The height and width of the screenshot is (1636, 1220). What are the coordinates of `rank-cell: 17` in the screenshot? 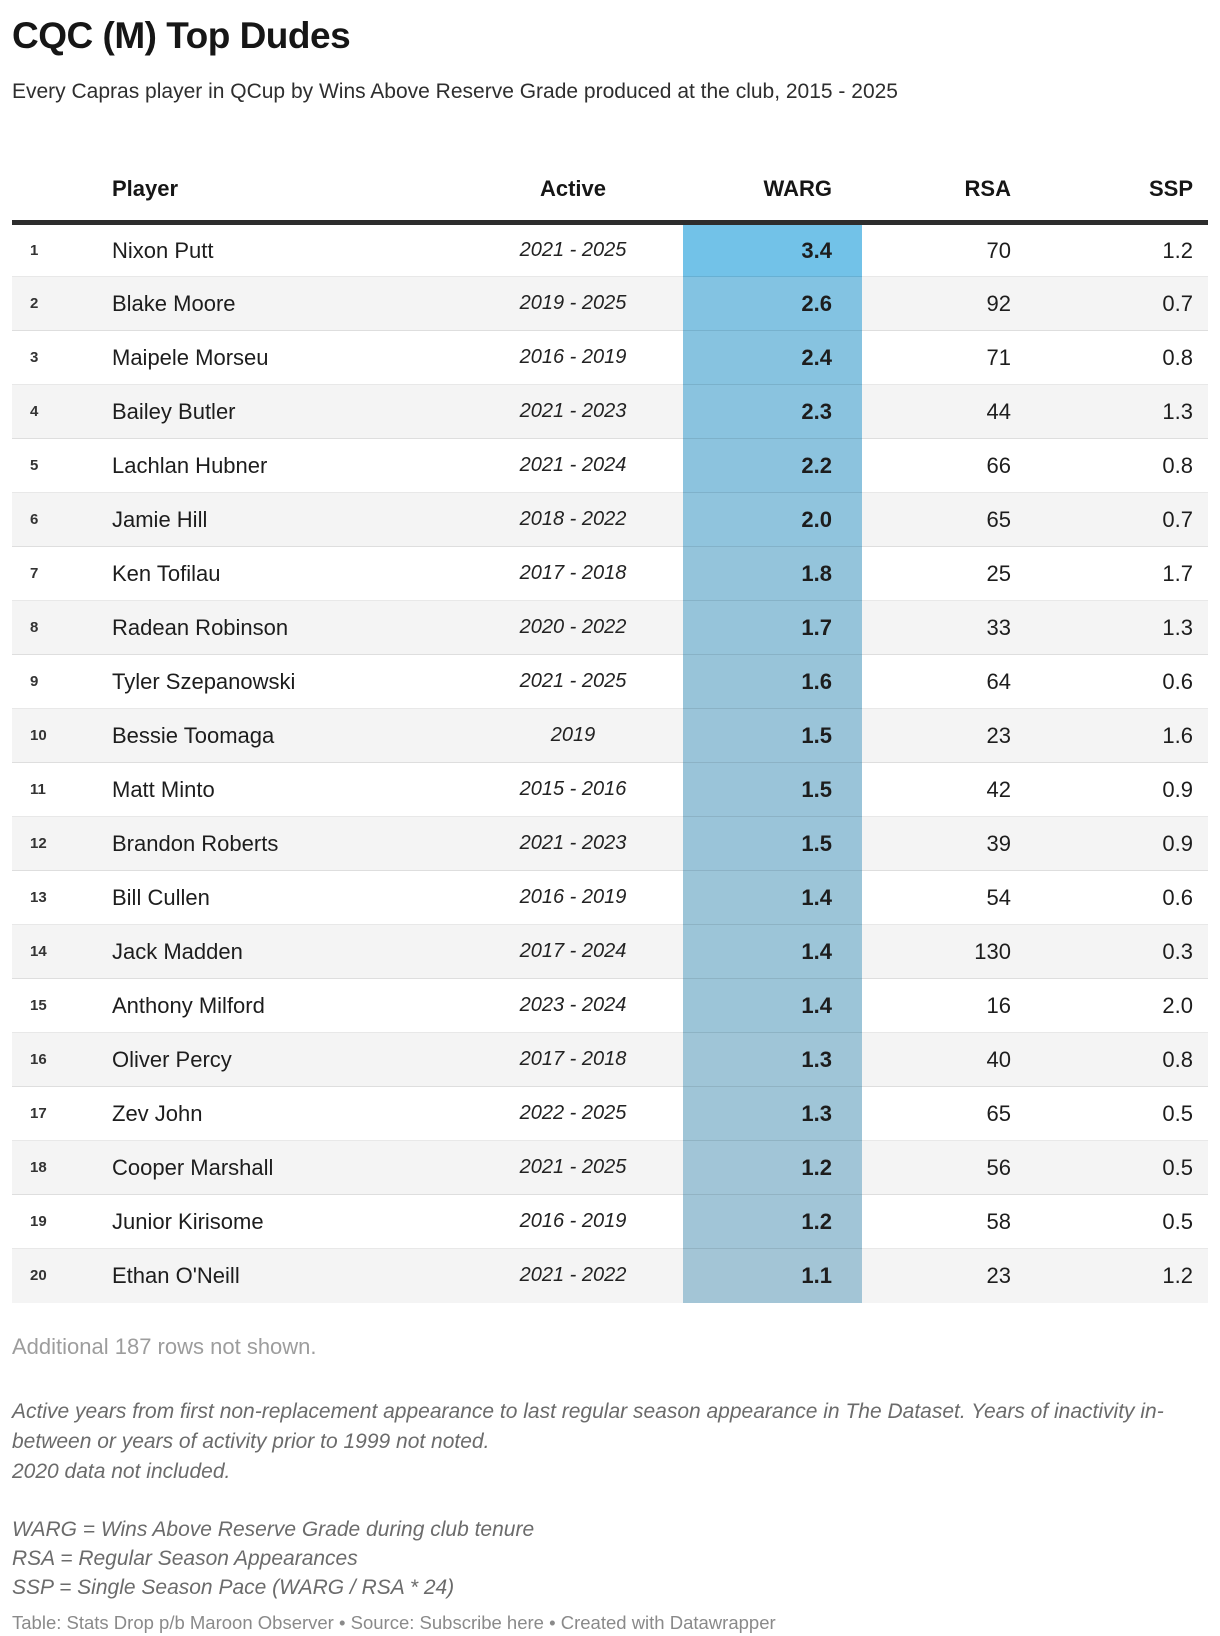 It's located at (53, 1113).